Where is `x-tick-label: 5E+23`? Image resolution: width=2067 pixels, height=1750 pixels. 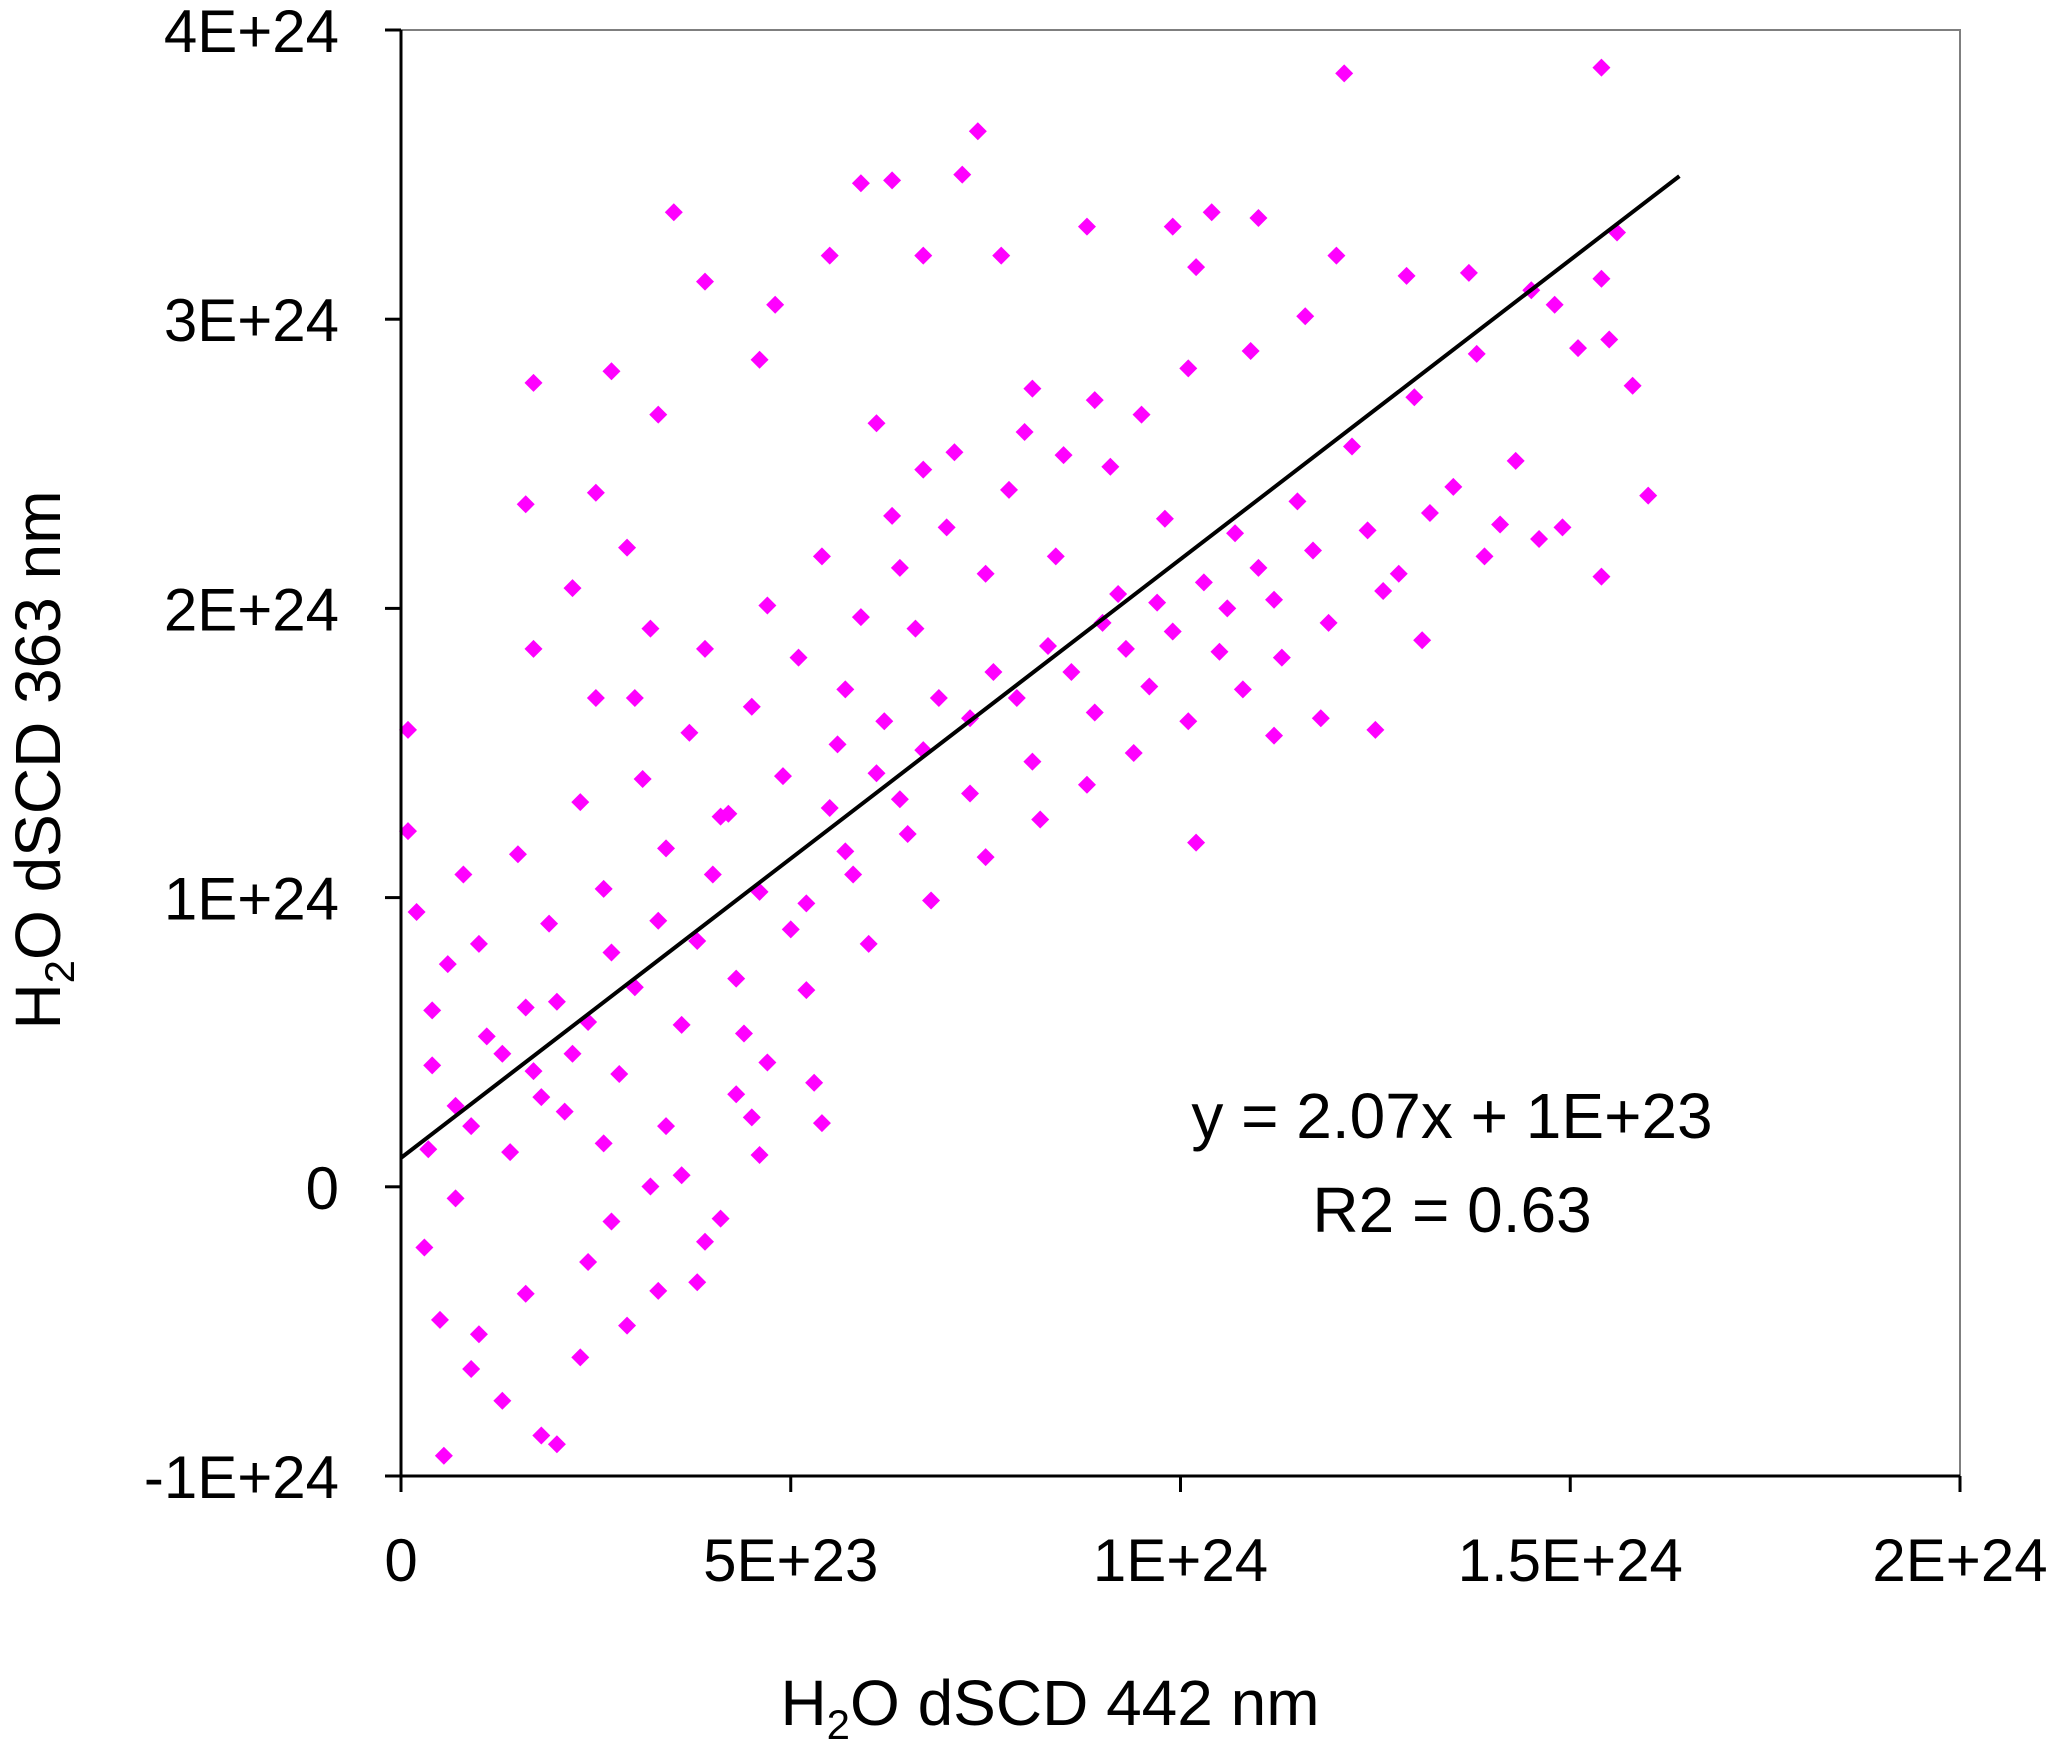 x-tick-label: 5E+23 is located at coordinates (790, 1560).